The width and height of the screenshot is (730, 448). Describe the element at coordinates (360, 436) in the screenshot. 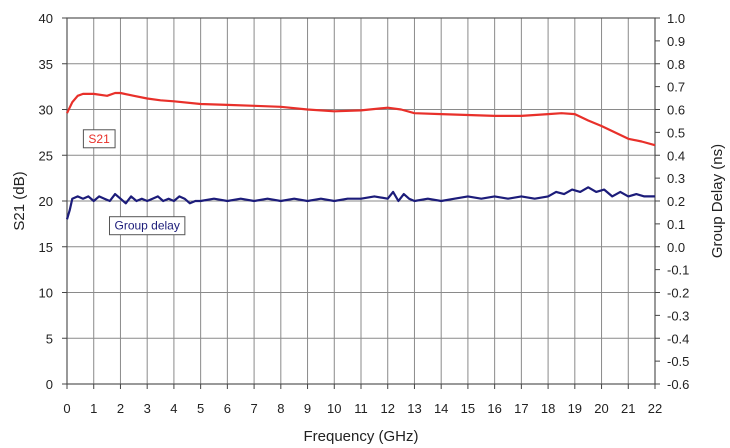

I see `x-axis-title: Frequency (GHz)` at that location.